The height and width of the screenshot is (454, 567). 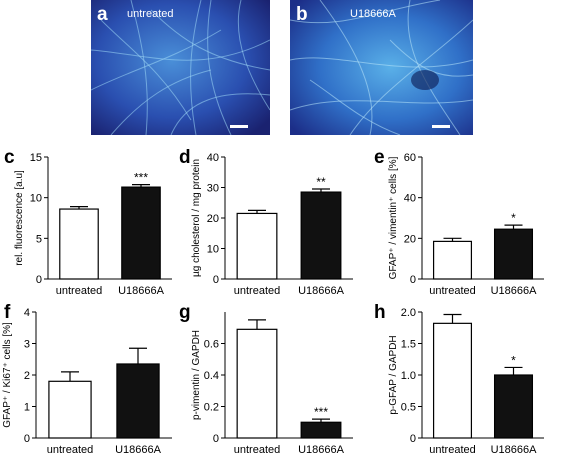 I want to click on y-axis-title: rel. fluorescence [a.u], so click(x=19, y=218).